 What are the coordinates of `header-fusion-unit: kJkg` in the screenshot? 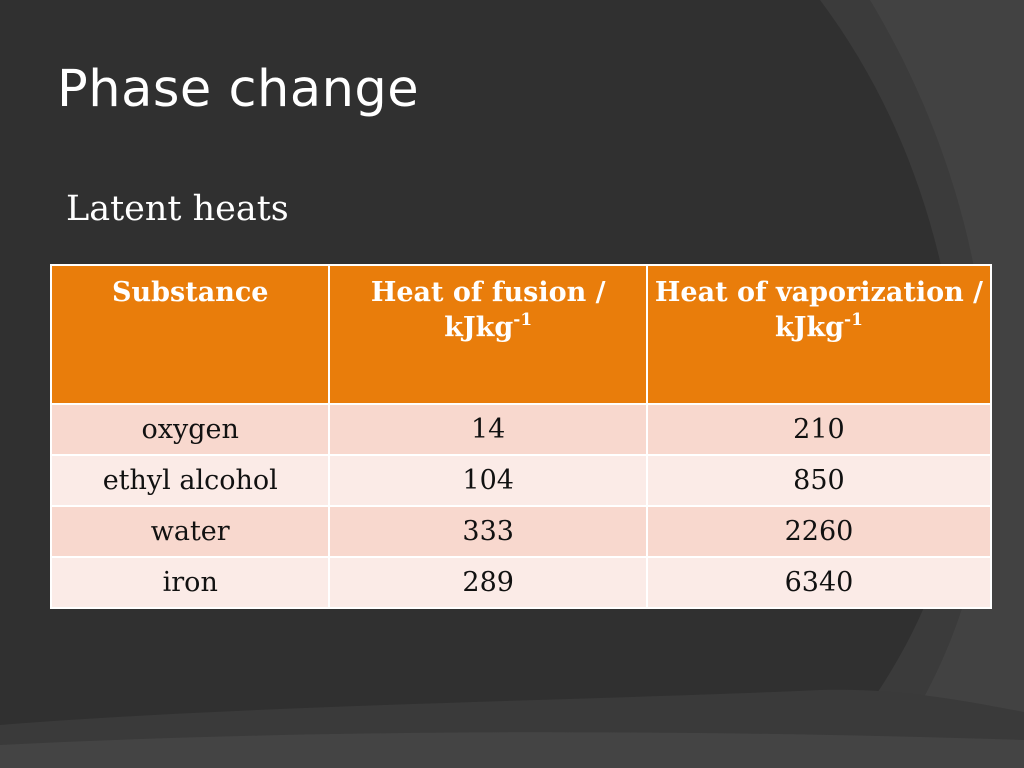 It's located at (479, 328).